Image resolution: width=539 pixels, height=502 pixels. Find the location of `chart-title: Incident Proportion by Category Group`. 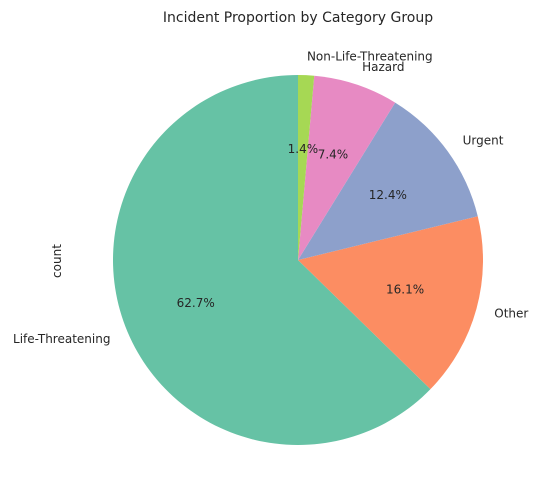

chart-title: Incident Proportion by Category Group is located at coordinates (298, 18).